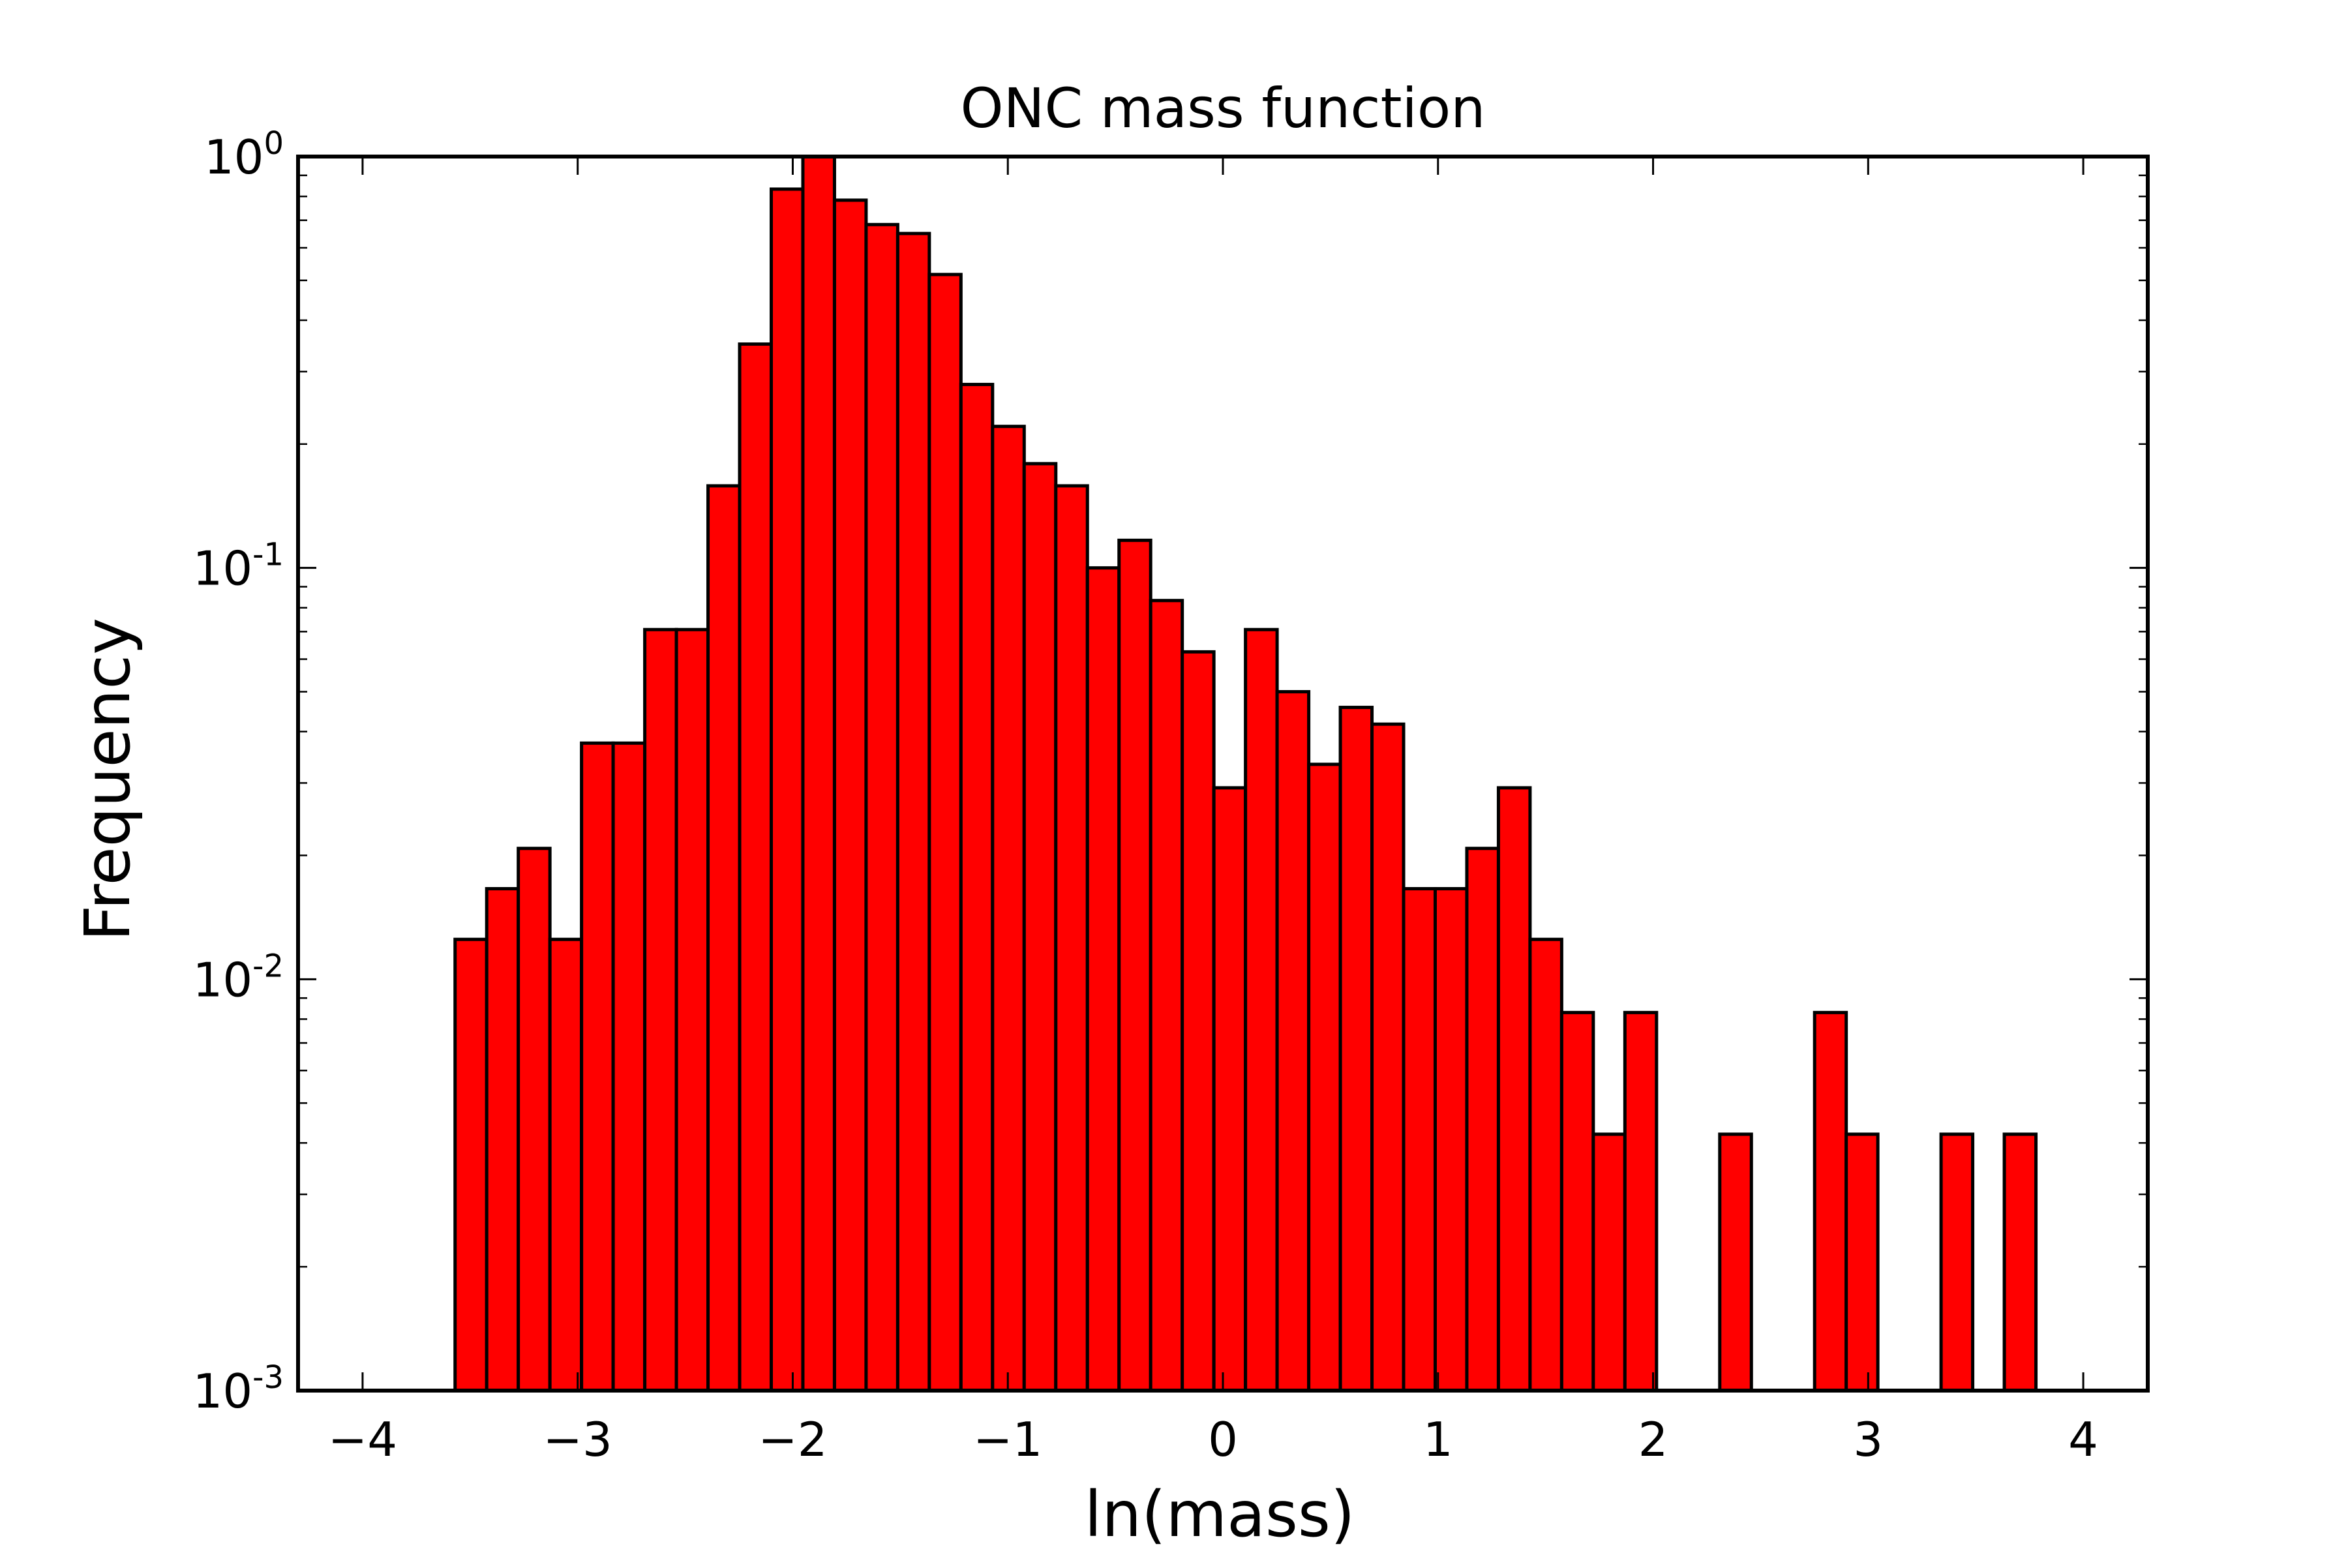 Image resolution: width=2348 pixels, height=1568 pixels. What do you see at coordinates (1220, 1514) in the screenshot?
I see `x-axis-label: ln(mass)` at bounding box center [1220, 1514].